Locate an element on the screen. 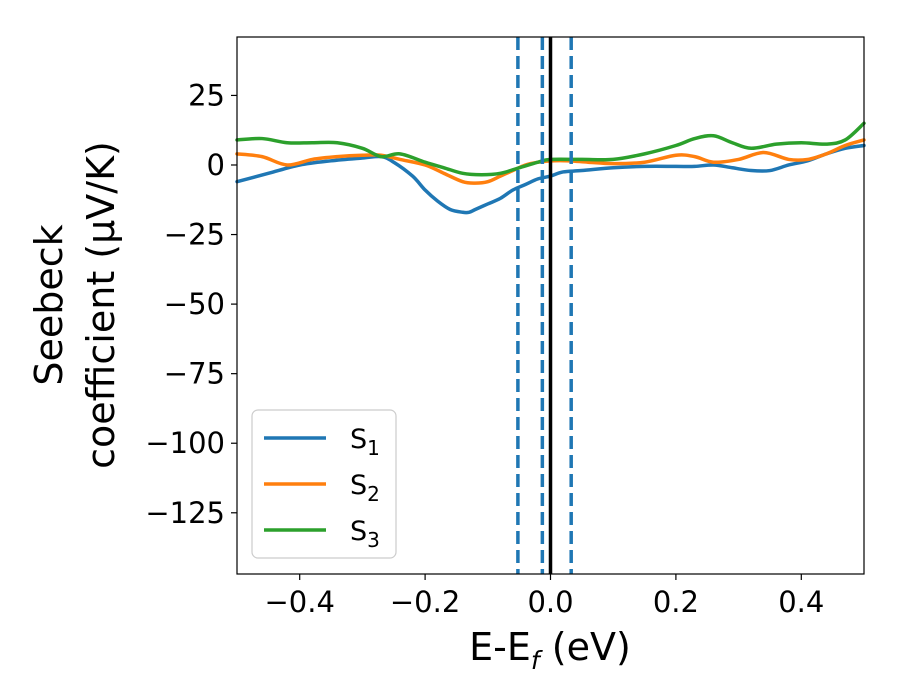 The image size is (900, 700). y-axis-label-line2: coefficient (μV/K) is located at coordinates (101, 305).